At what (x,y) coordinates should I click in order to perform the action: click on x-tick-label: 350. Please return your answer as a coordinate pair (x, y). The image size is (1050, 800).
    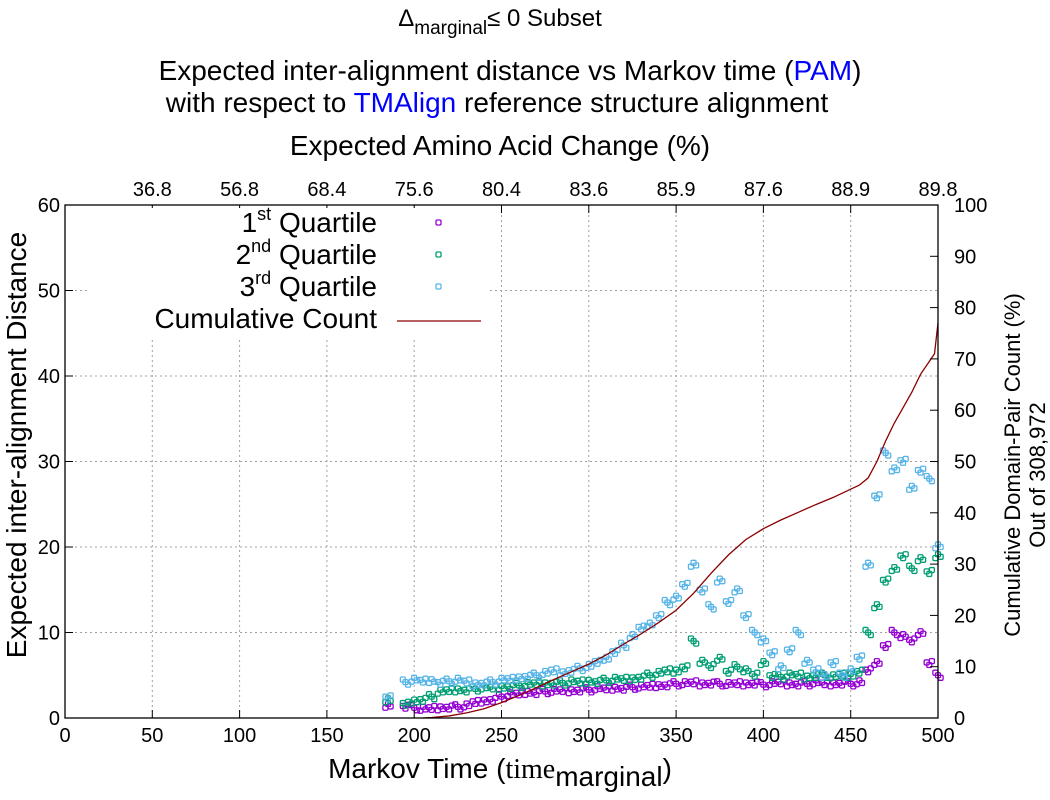
    Looking at the image, I should click on (675, 736).